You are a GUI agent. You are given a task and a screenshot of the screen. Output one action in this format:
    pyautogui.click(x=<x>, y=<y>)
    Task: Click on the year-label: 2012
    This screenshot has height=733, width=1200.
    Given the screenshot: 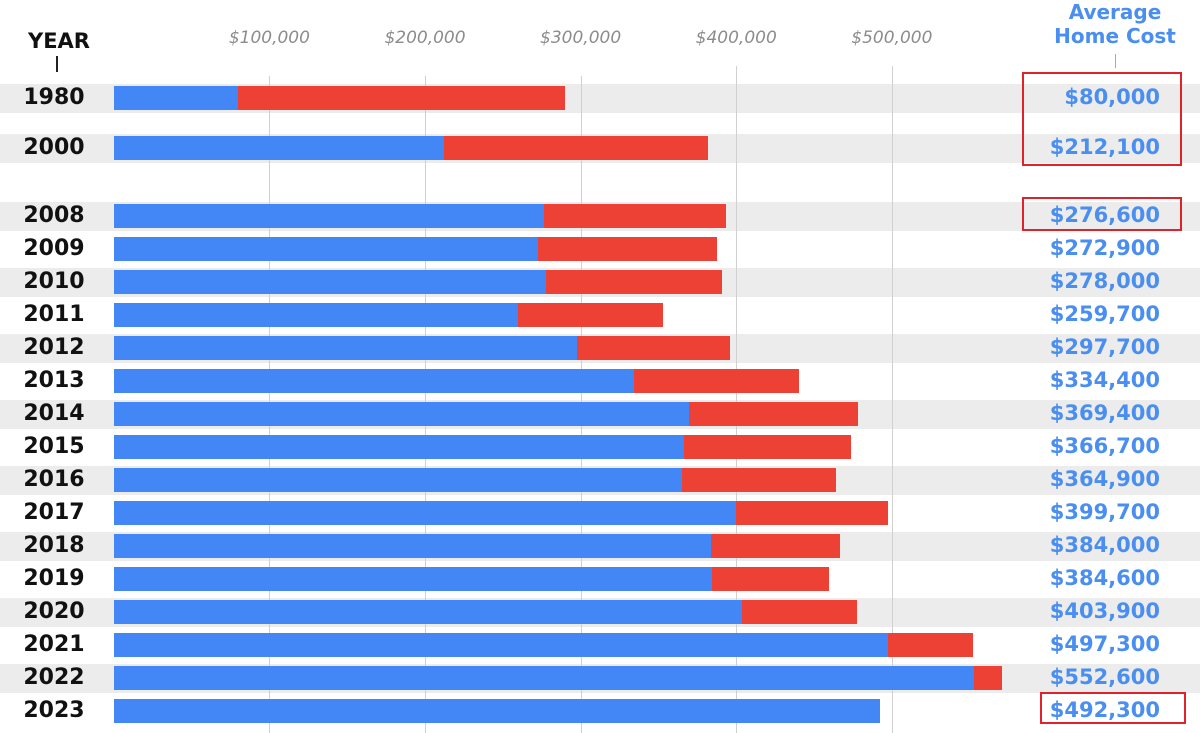 What is the action you would take?
    pyautogui.click(x=54, y=347)
    